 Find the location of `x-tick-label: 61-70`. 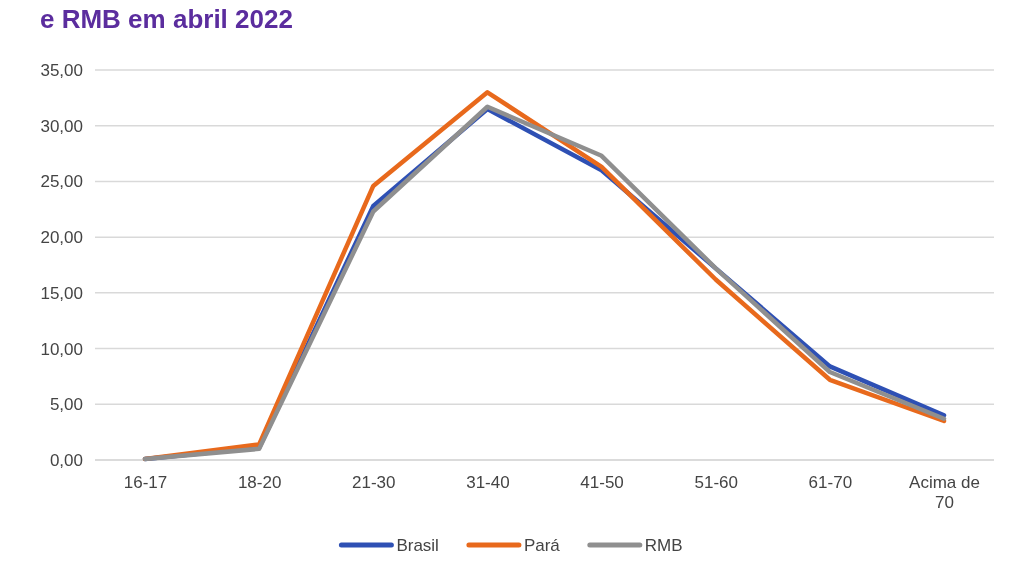

x-tick-label: 61-70 is located at coordinates (830, 483).